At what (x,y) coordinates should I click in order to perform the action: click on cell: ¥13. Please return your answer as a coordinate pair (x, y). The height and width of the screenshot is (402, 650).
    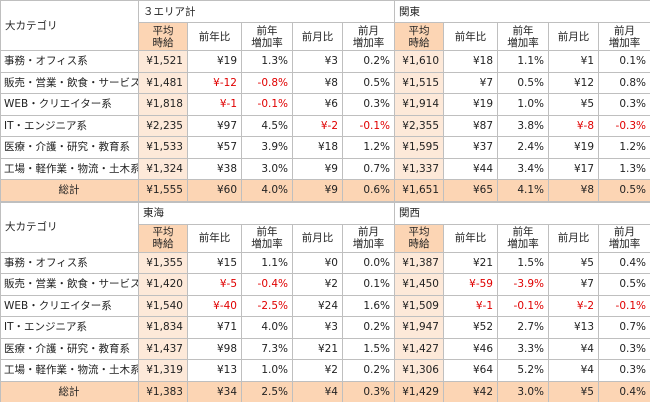
    Looking at the image, I should click on (573, 327).